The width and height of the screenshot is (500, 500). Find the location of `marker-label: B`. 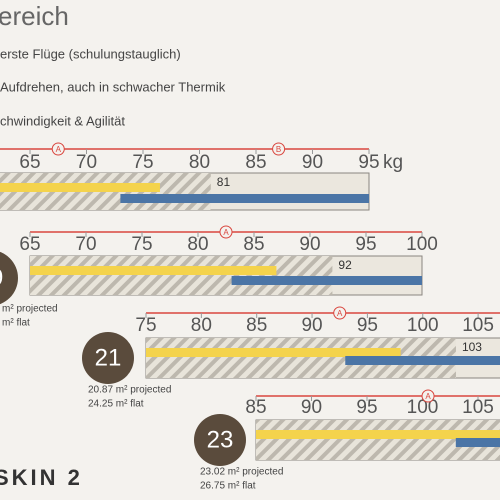

marker-label: B is located at coordinates (278, 149).